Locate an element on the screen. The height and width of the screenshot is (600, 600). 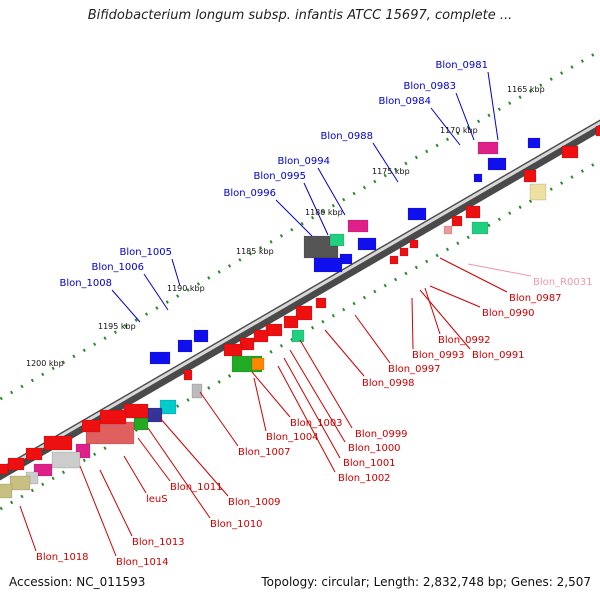
gene-label: Blon_0996 is located at coordinates (249, 193).